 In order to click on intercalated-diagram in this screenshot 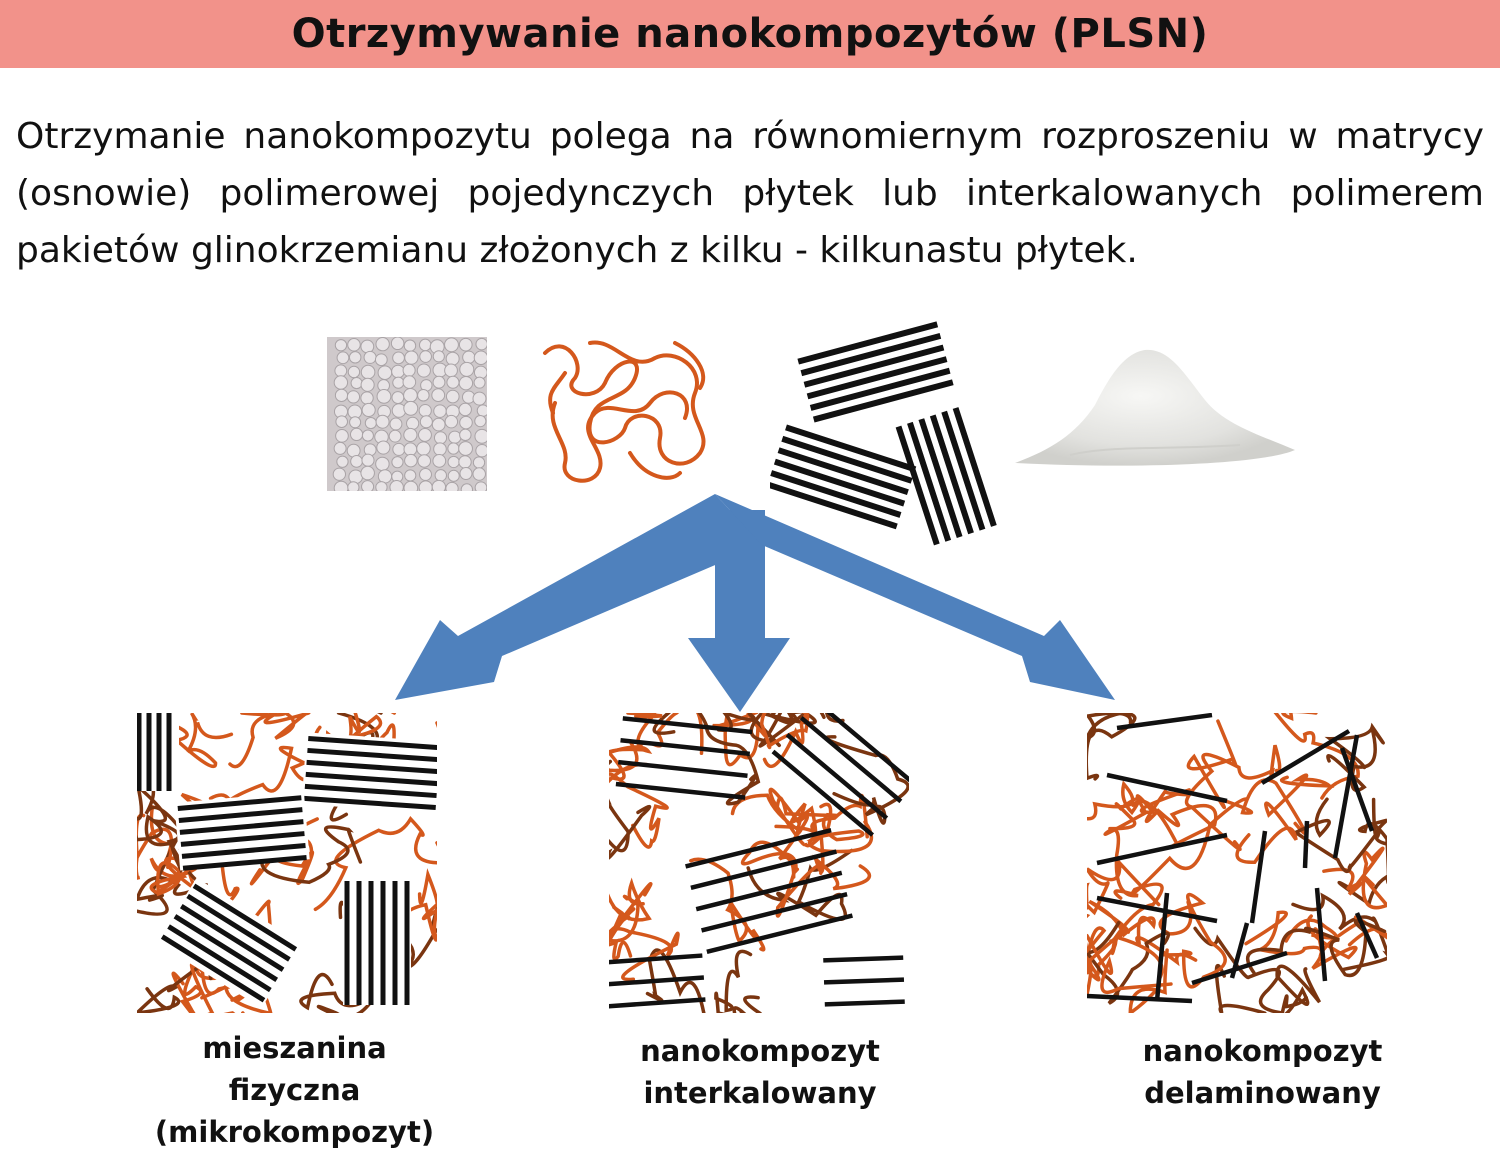, I will do `click(759, 863)`.